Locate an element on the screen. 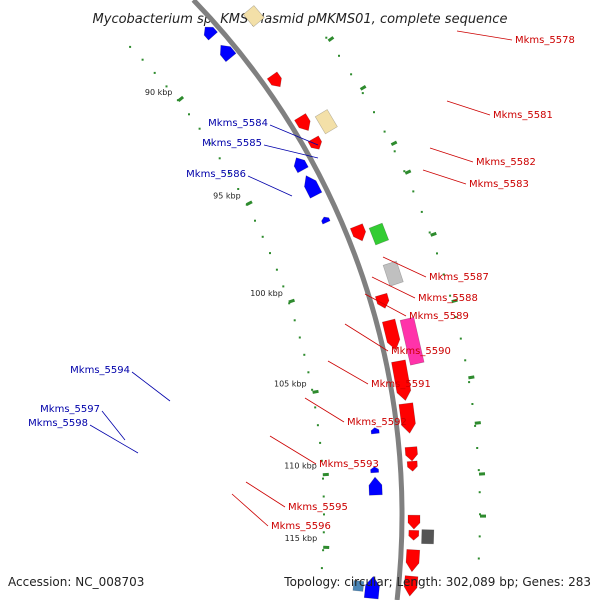 The image size is (600, 600). gene-label: Mkms_5596 is located at coordinates (301, 526).